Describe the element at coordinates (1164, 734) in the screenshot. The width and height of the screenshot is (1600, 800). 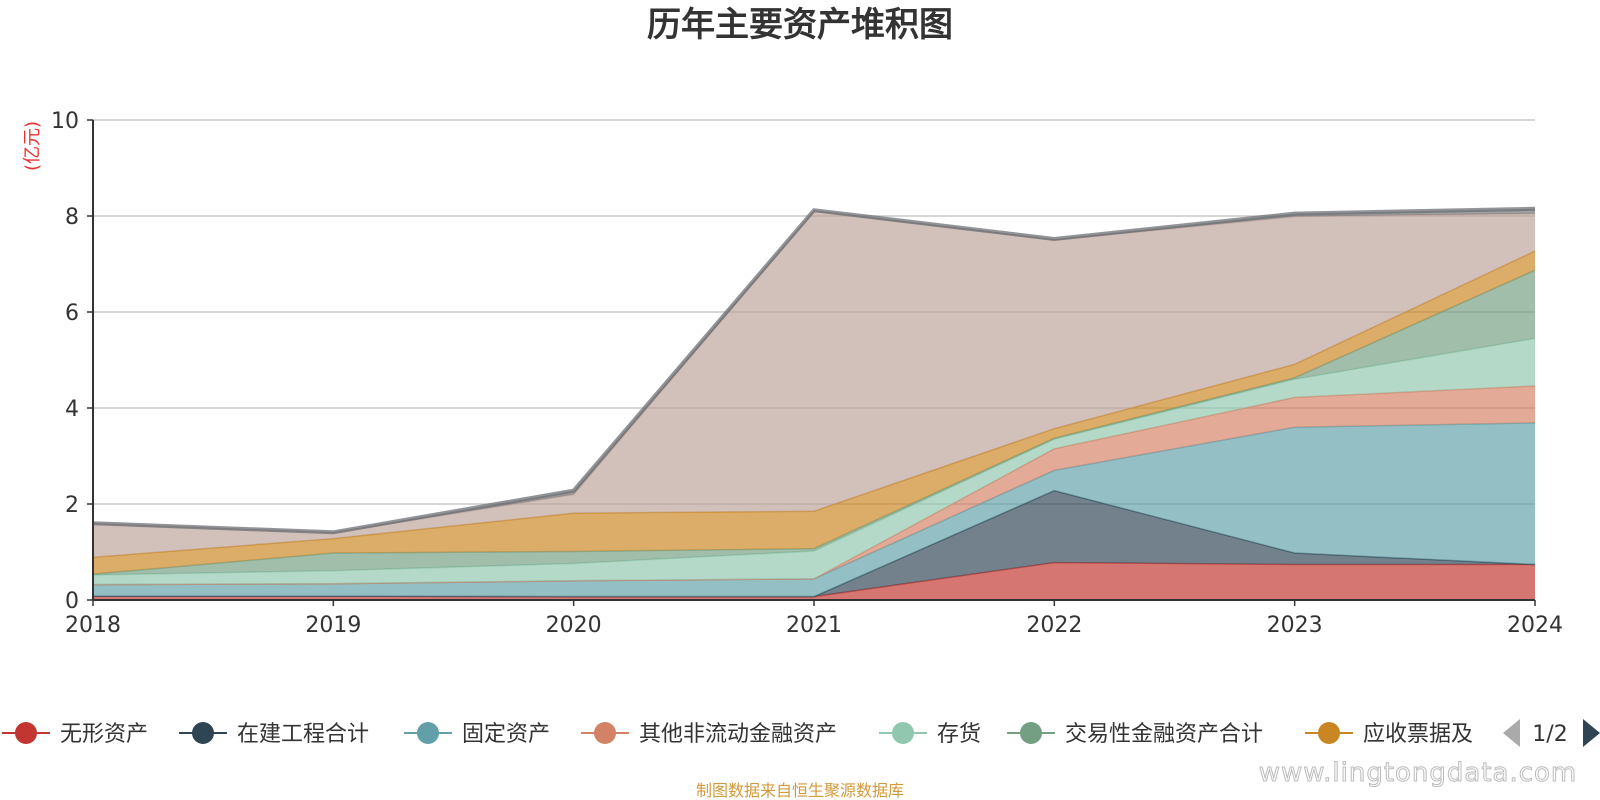
I see `legend-label: 交易性金融资产合计` at that location.